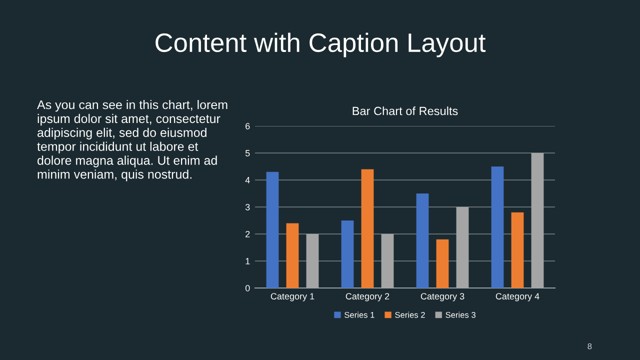  Describe the element at coordinates (461, 315) in the screenshot. I see `legend-label: Series 3` at that location.